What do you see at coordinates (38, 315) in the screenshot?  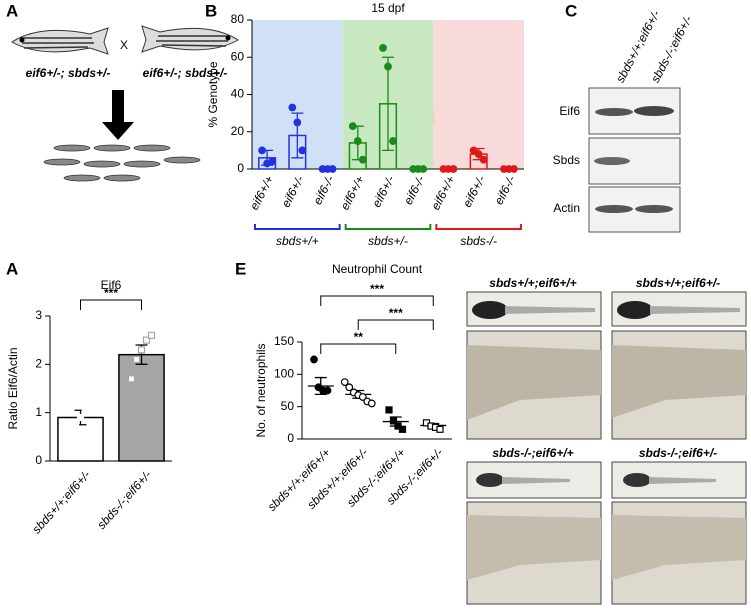 I see `y-tick-label: 3` at bounding box center [38, 315].